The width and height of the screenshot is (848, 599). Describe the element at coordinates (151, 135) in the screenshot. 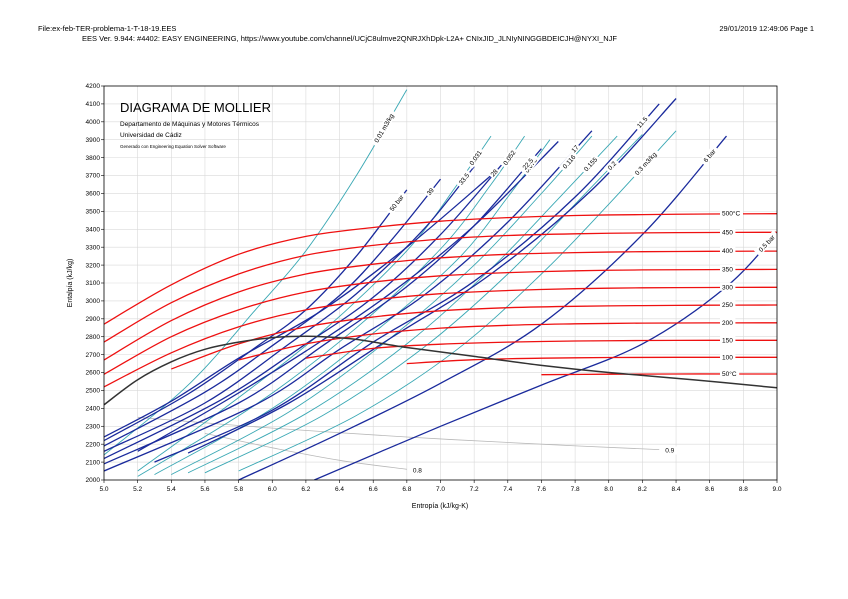

I see `chart-subtitle-university: Universidad de Cádiz` at that location.